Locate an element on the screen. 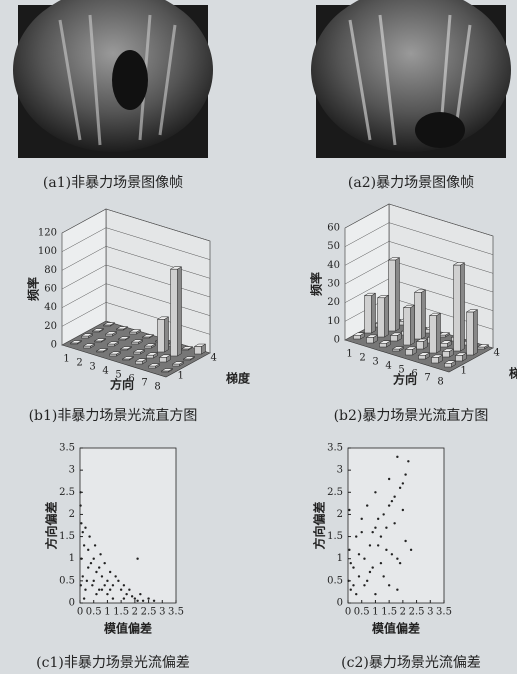 The height and width of the screenshot is (674, 517). z-tick-label: 4 is located at coordinates (214, 358).